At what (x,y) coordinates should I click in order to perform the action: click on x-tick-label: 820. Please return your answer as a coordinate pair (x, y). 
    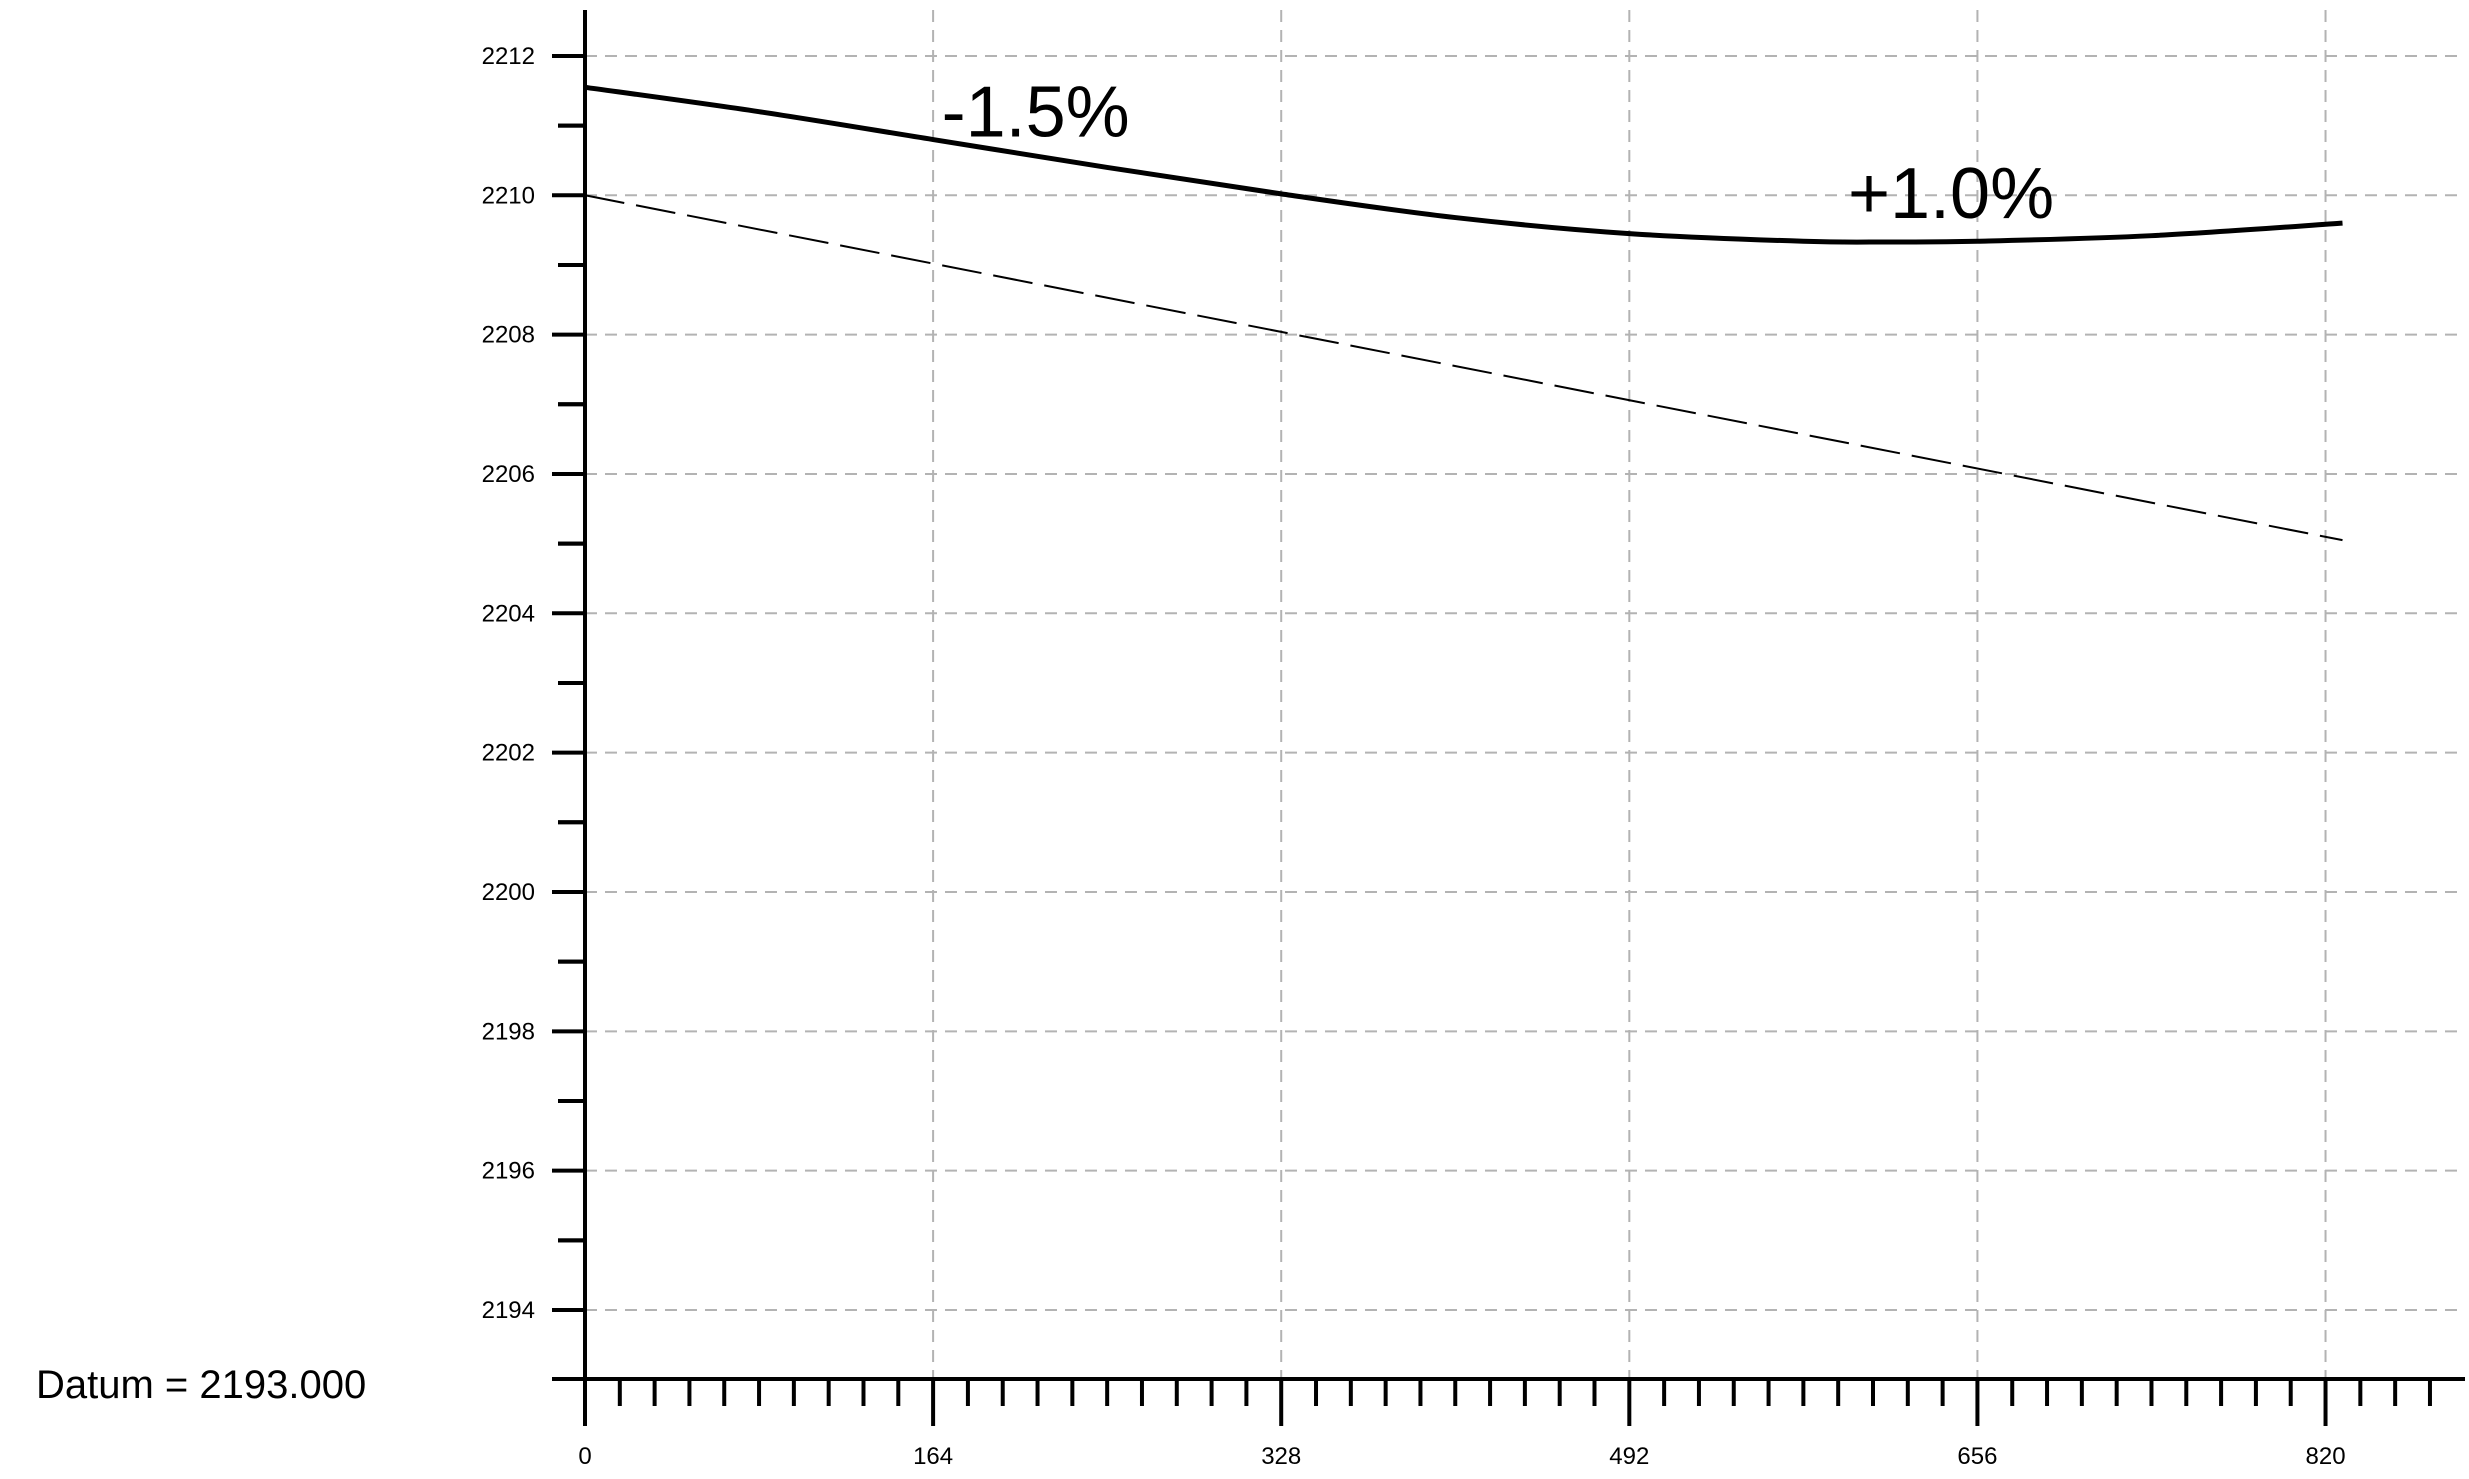
    Looking at the image, I should click on (2326, 1456).